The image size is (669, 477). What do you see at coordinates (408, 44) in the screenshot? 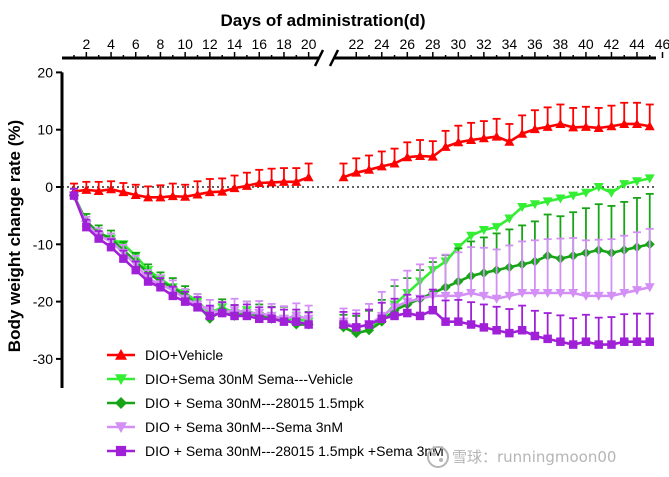
I see `x-tick-label: 26` at bounding box center [408, 44].